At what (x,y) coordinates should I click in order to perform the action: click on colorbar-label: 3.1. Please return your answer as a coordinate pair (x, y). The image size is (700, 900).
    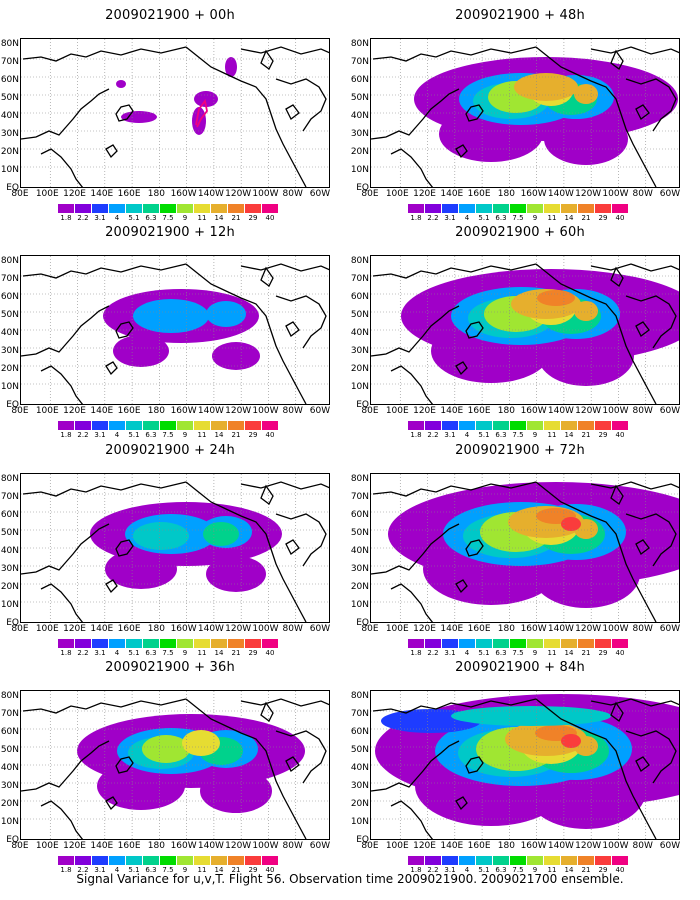
    Looking at the image, I should click on (100, 870).